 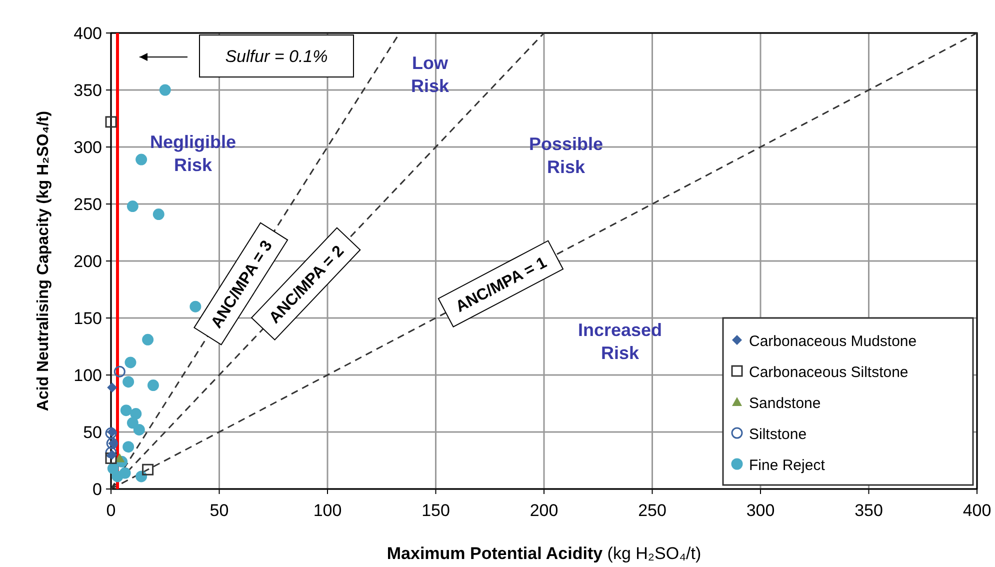 What do you see at coordinates (828, 372) in the screenshot?
I see `legend-label: Carbonaceous Siltstone` at bounding box center [828, 372].